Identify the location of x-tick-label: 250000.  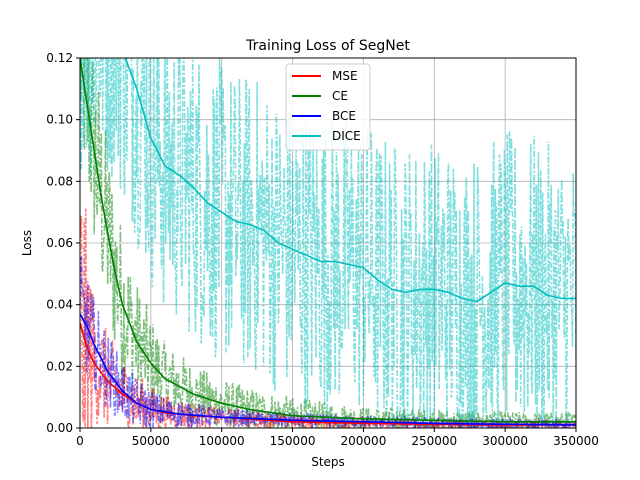
(434, 441).